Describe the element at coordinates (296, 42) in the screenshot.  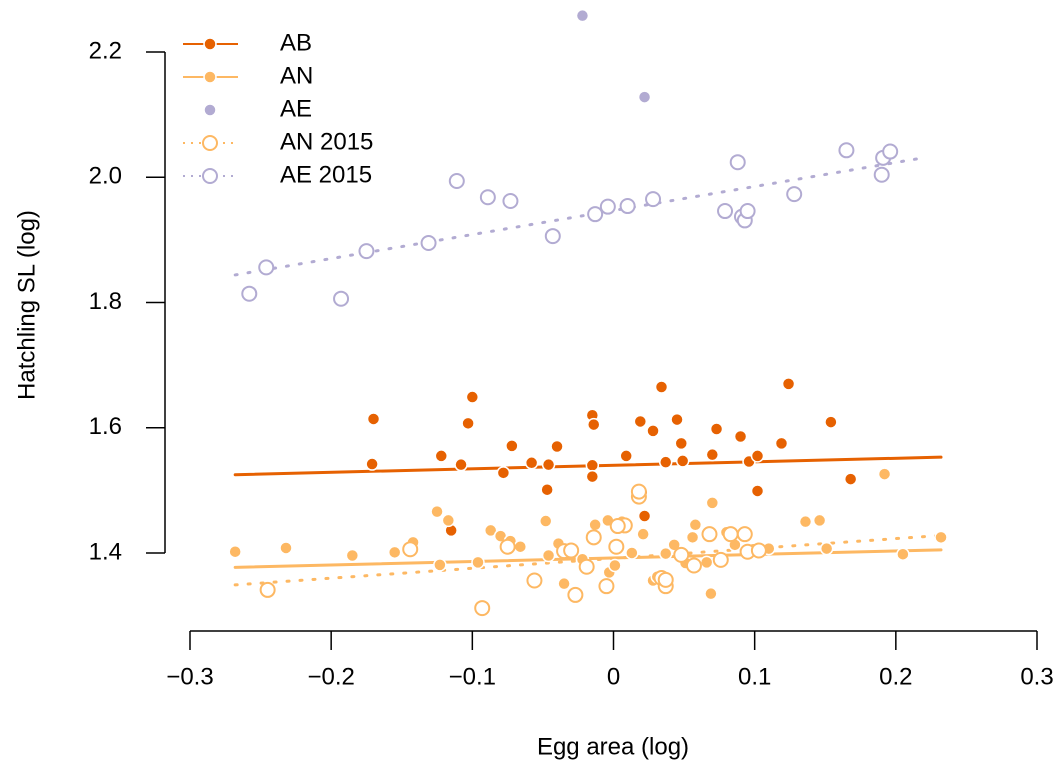
I see `legend-label: AB` at that location.